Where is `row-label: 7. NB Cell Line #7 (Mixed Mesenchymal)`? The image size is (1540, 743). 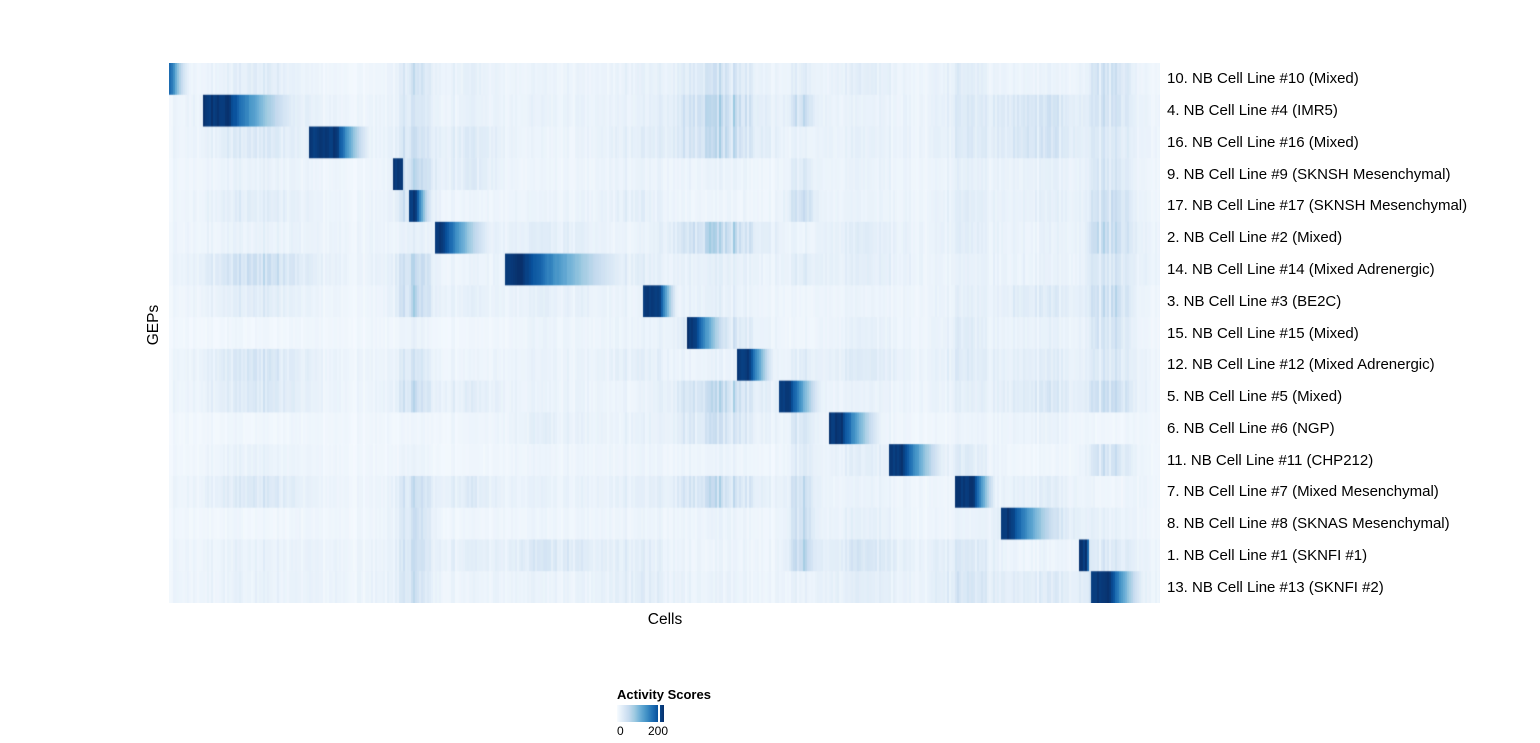 row-label: 7. NB Cell Line #7 (Mixed Mesenchymal) is located at coordinates (1303, 492).